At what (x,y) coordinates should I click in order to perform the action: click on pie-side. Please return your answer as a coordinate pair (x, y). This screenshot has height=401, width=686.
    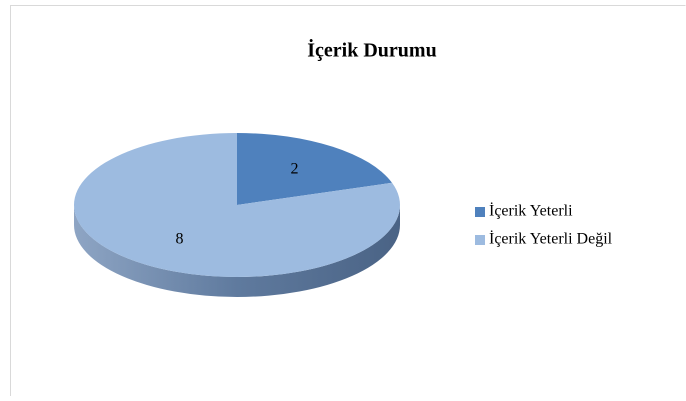
    Looking at the image, I should click on (237, 251).